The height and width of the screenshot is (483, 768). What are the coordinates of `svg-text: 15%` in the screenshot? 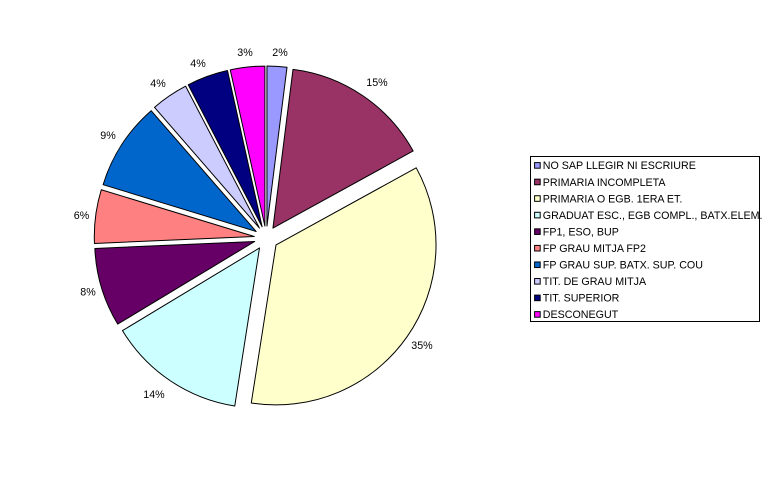 It's located at (377, 83).